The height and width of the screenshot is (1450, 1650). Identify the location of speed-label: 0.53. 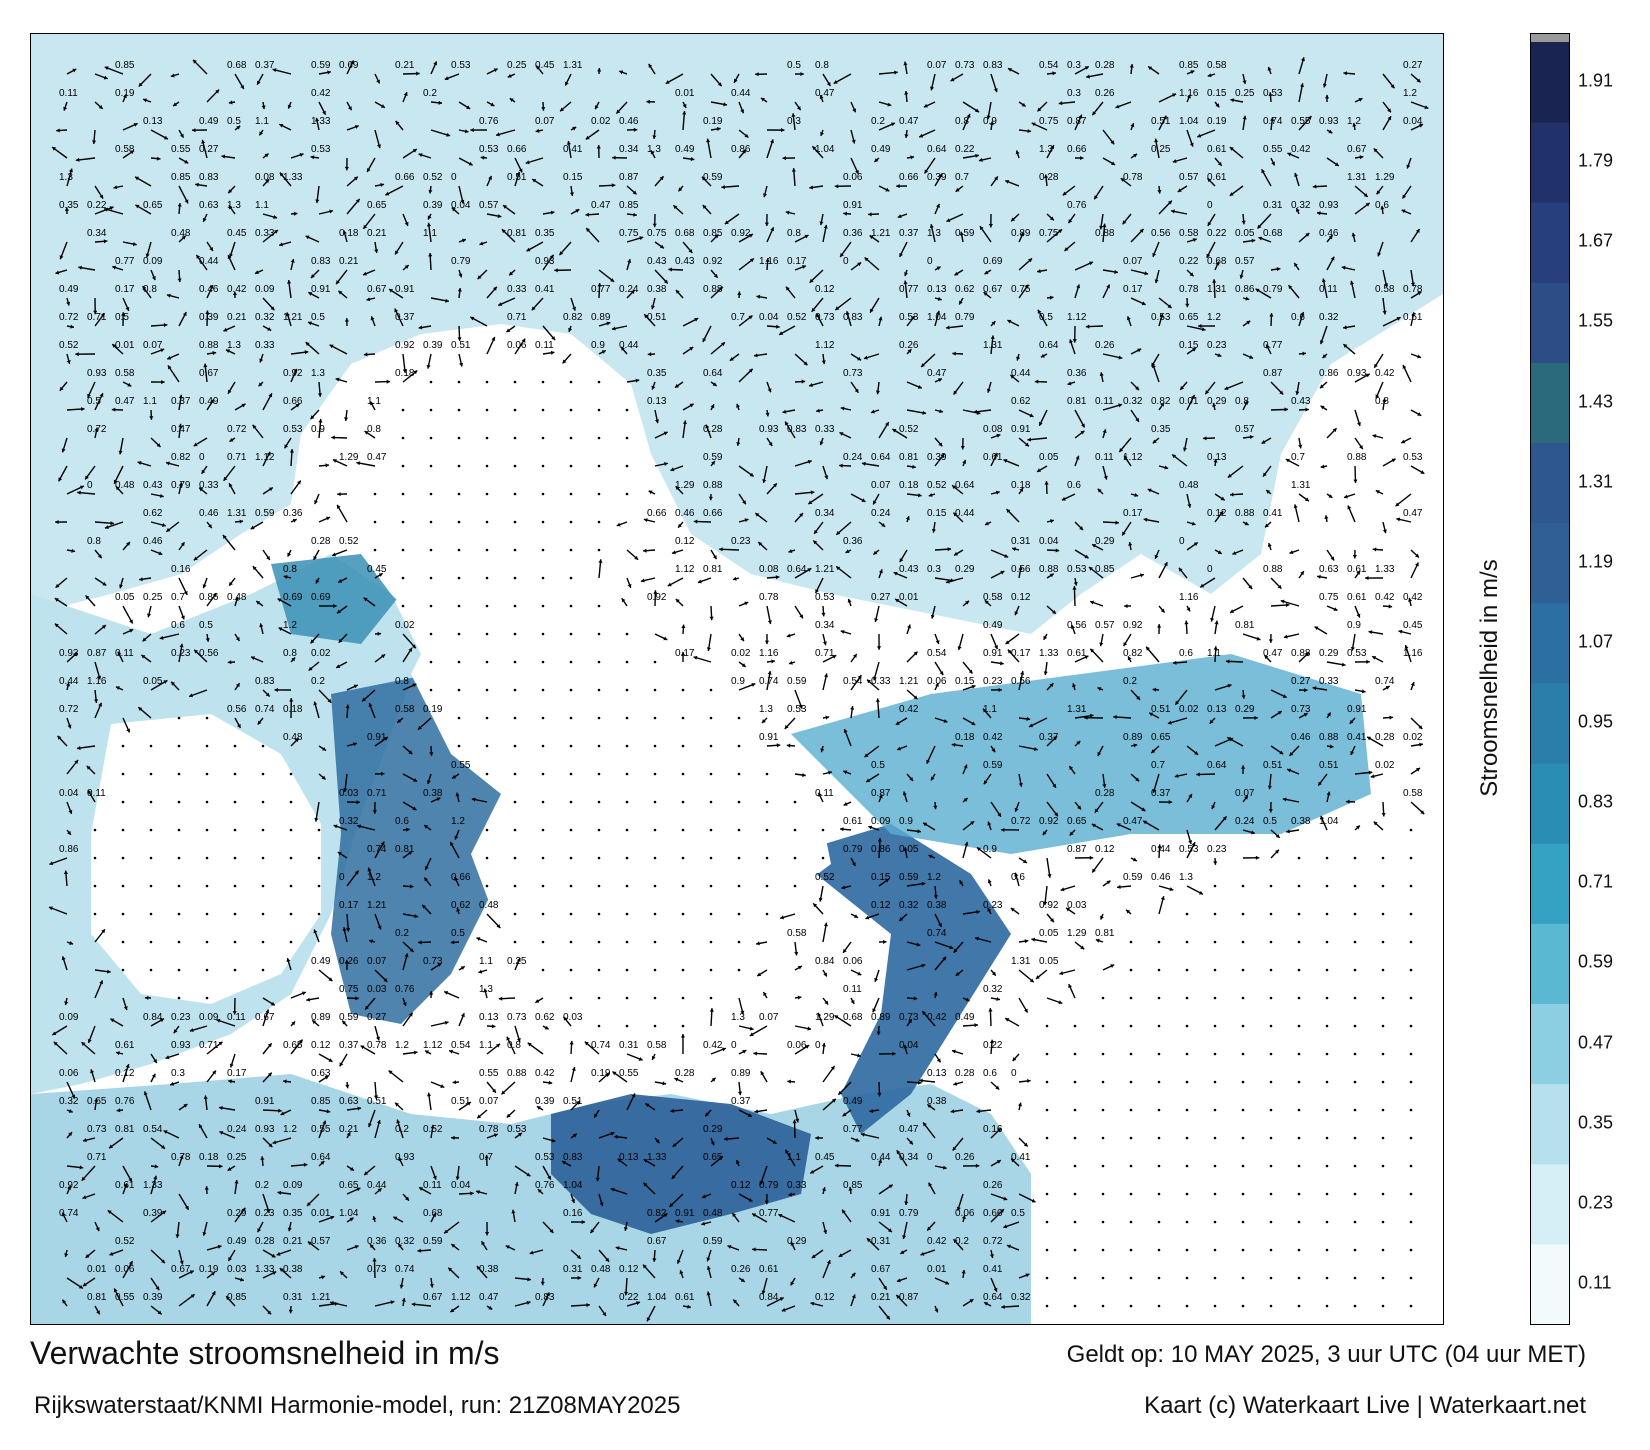
(1273, 93).